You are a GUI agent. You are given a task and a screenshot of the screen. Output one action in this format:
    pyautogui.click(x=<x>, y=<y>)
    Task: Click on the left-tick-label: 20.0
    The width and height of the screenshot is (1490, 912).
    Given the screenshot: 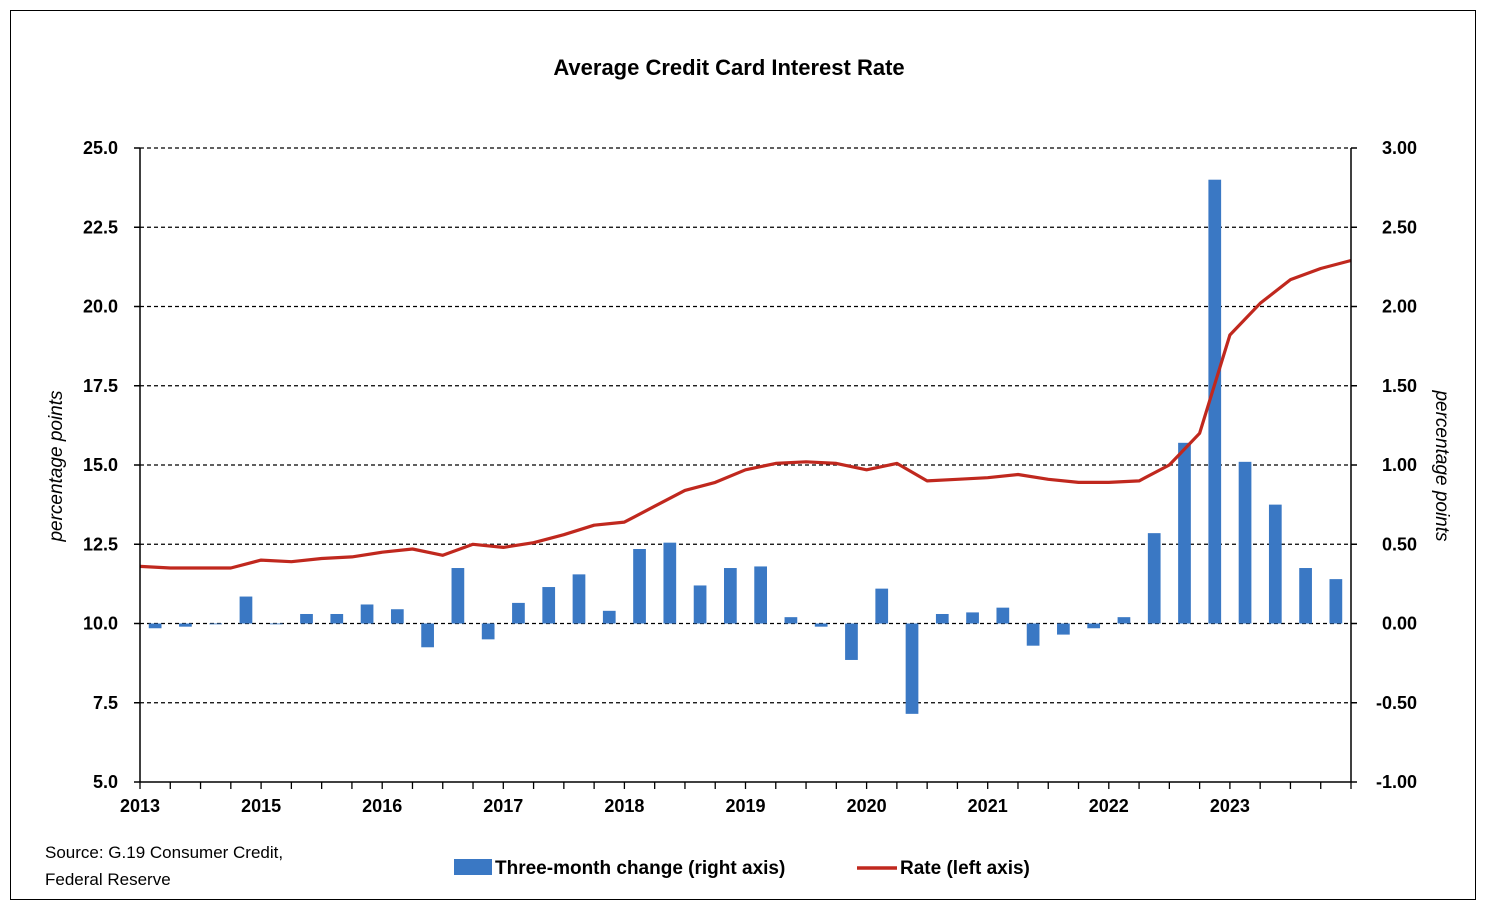 What is the action you would take?
    pyautogui.click(x=100, y=307)
    